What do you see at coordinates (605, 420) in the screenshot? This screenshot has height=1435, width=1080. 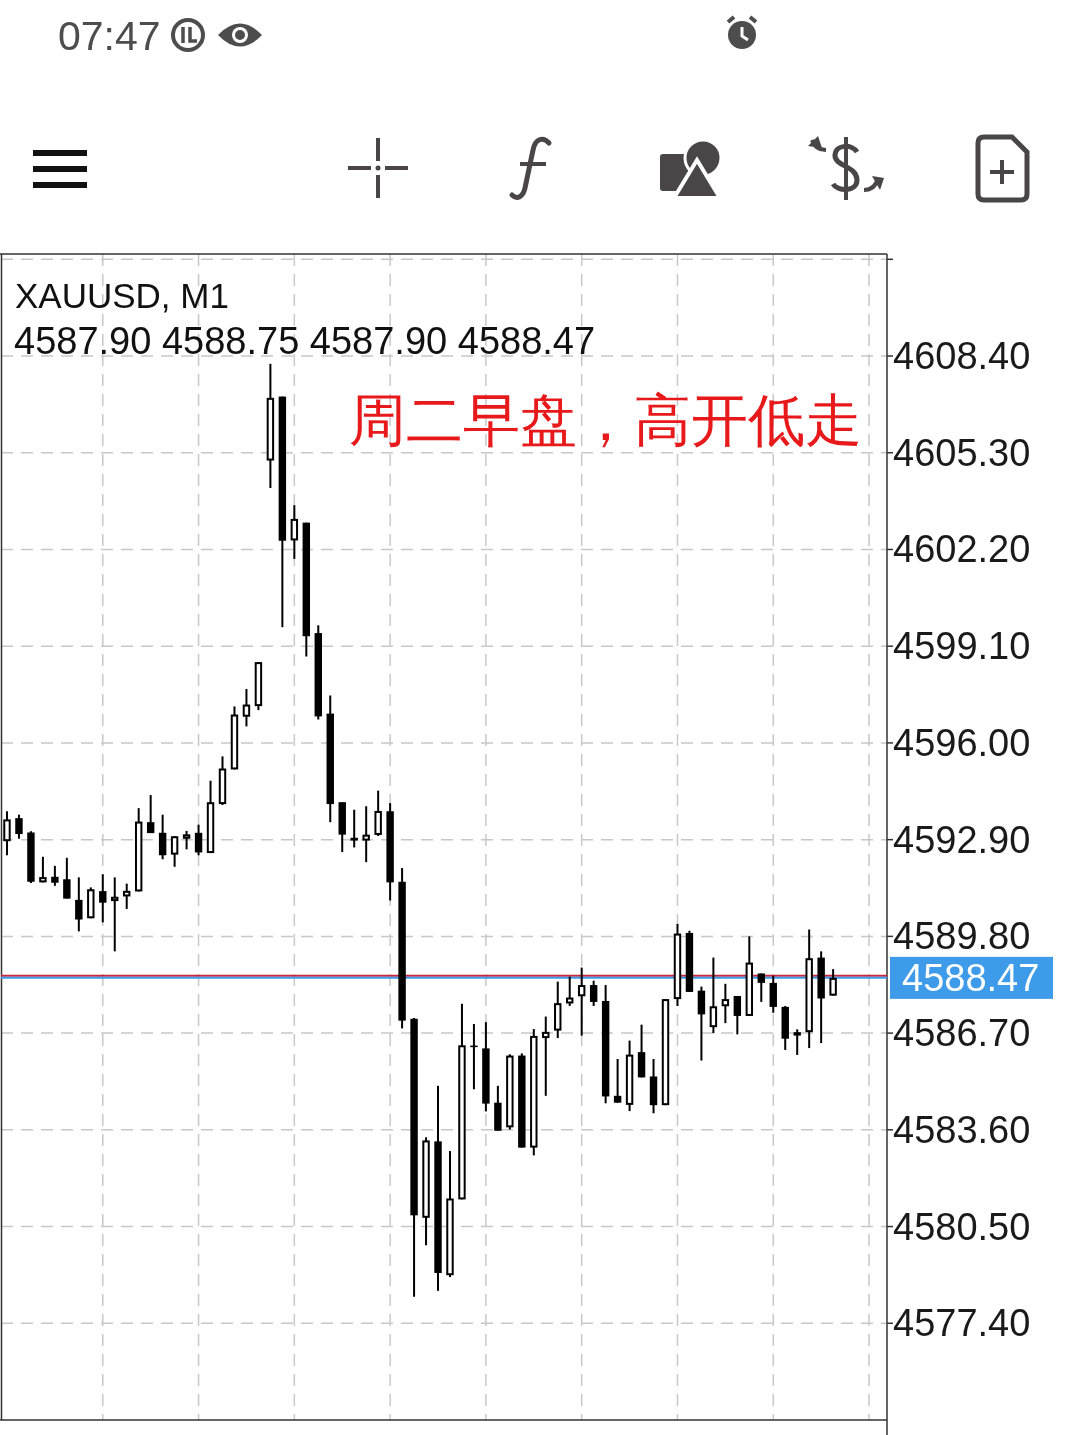 I see `annotation: 周二早盘，高开低走` at bounding box center [605, 420].